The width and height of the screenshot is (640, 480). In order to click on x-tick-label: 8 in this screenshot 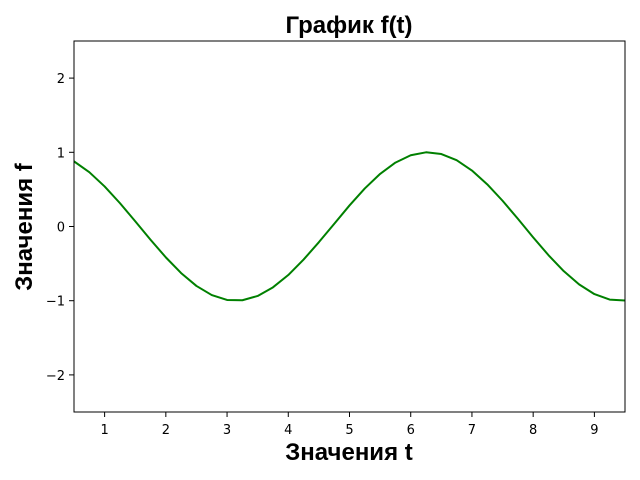, I will do `click(533, 430)`.